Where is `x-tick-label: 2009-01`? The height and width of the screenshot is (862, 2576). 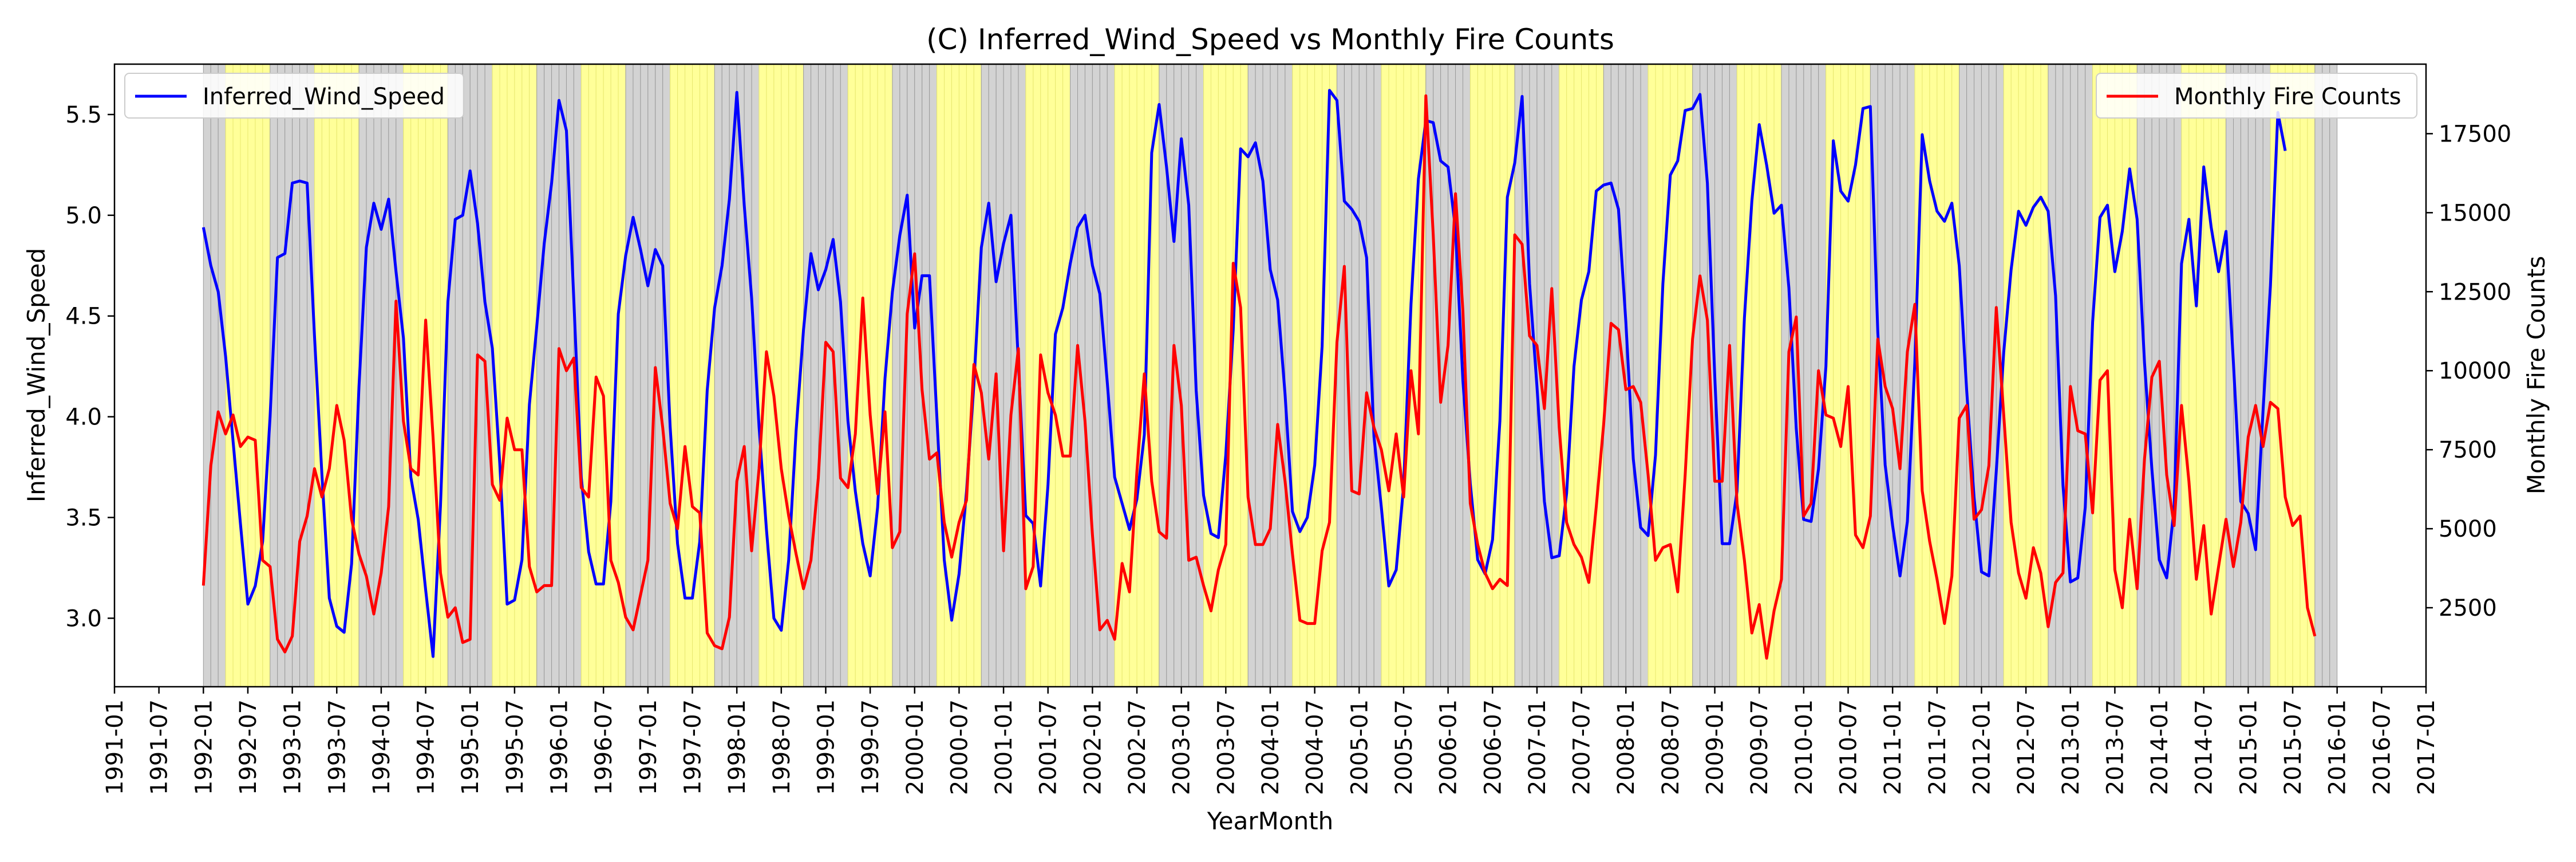
x-tick-label: 2009-01 is located at coordinates (1715, 747).